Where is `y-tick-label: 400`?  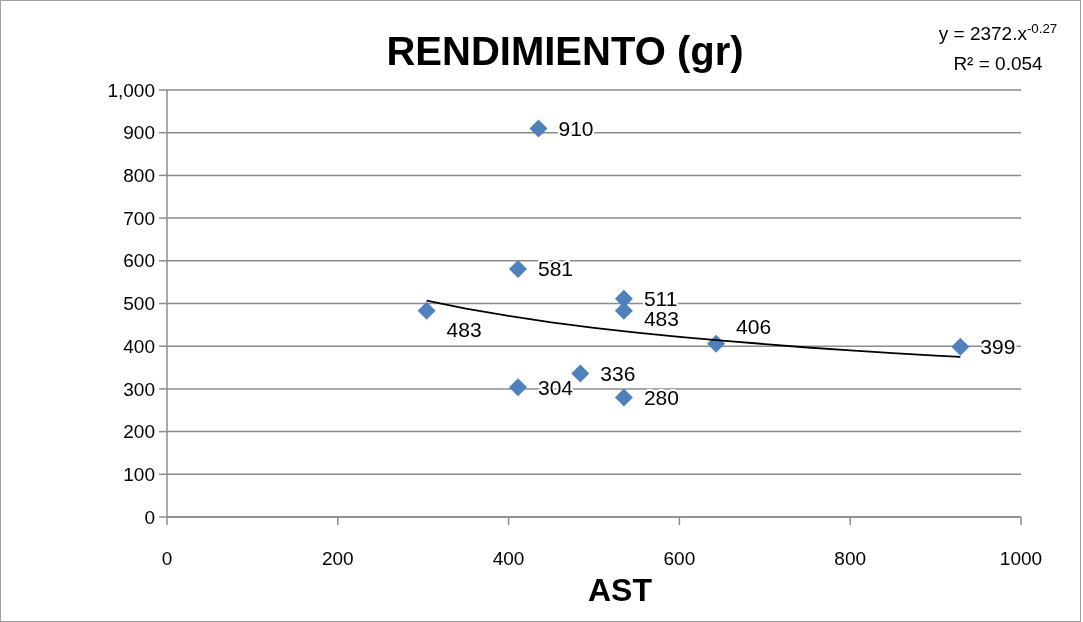
y-tick-label: 400 is located at coordinates (139, 346).